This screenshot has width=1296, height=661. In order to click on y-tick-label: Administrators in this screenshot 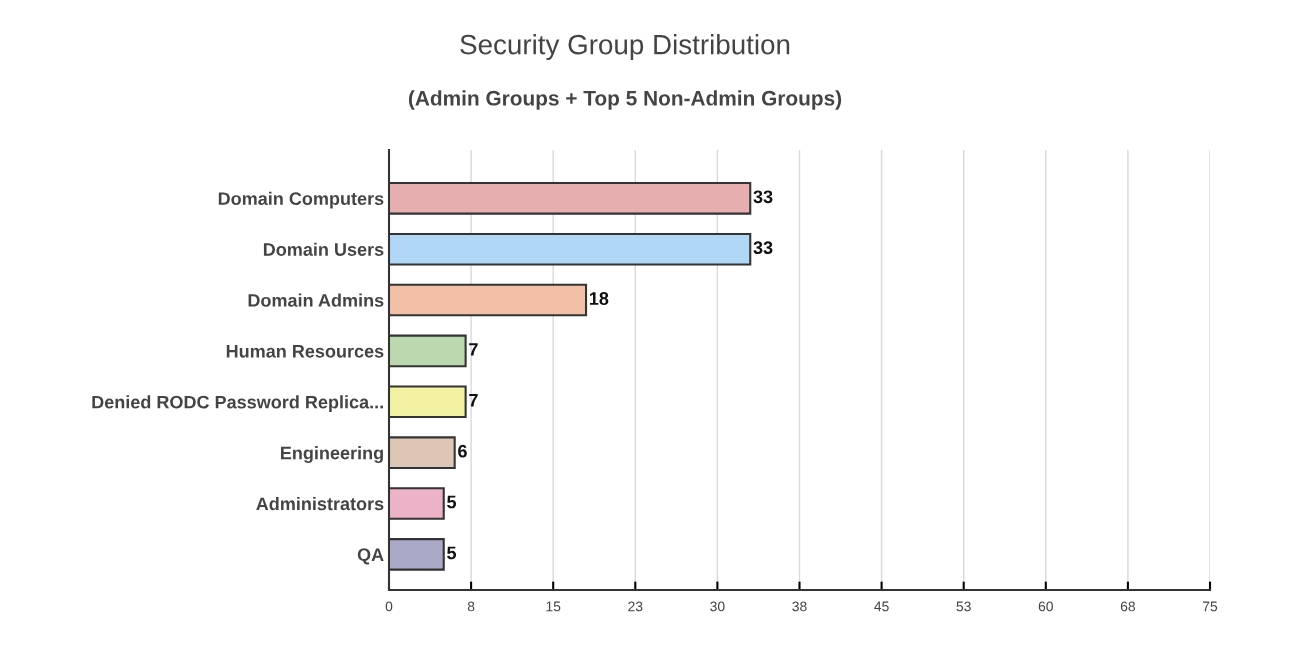, I will do `click(320, 503)`.